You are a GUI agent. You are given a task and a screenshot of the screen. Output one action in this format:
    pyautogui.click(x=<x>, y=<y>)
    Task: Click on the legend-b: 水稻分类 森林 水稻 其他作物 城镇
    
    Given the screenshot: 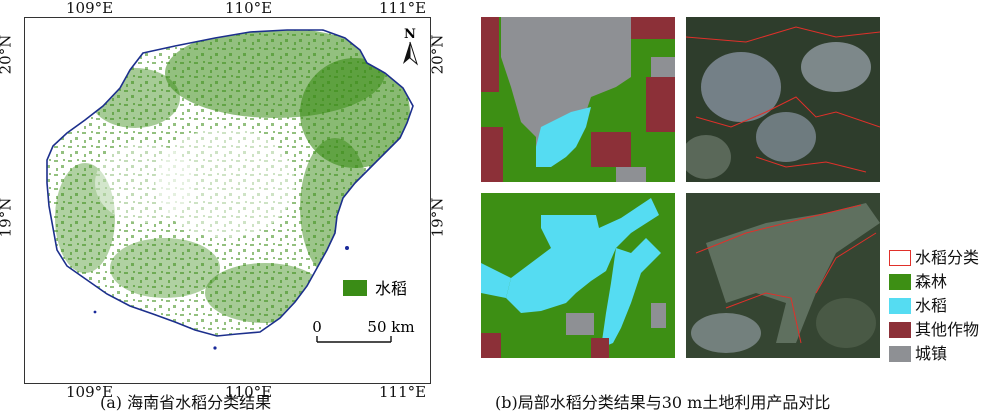 What is the action you would take?
    pyautogui.click(x=944, y=314)
    